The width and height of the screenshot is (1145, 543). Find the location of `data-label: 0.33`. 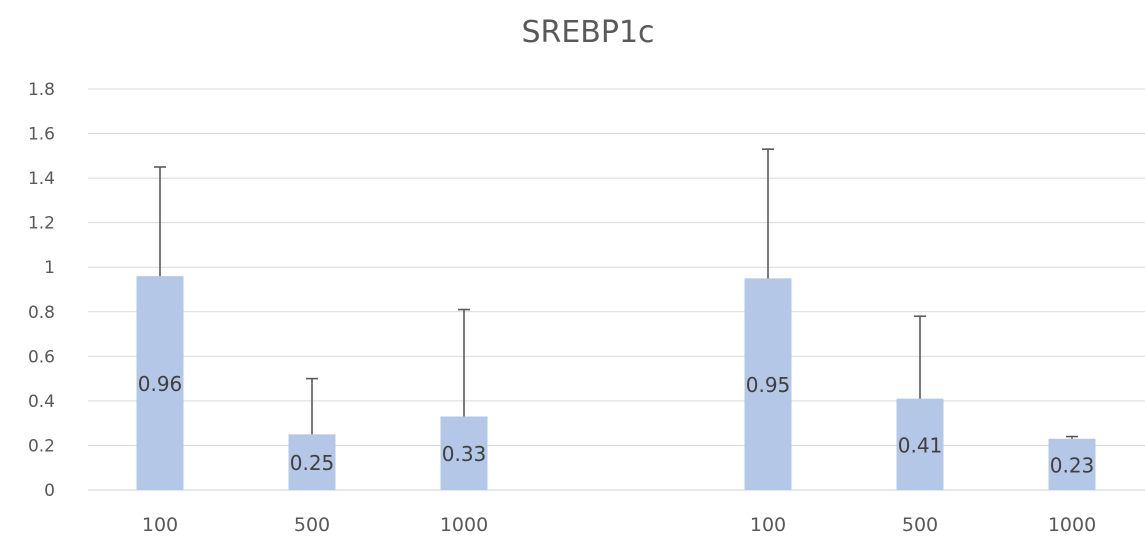

data-label: 0.33 is located at coordinates (464, 454).